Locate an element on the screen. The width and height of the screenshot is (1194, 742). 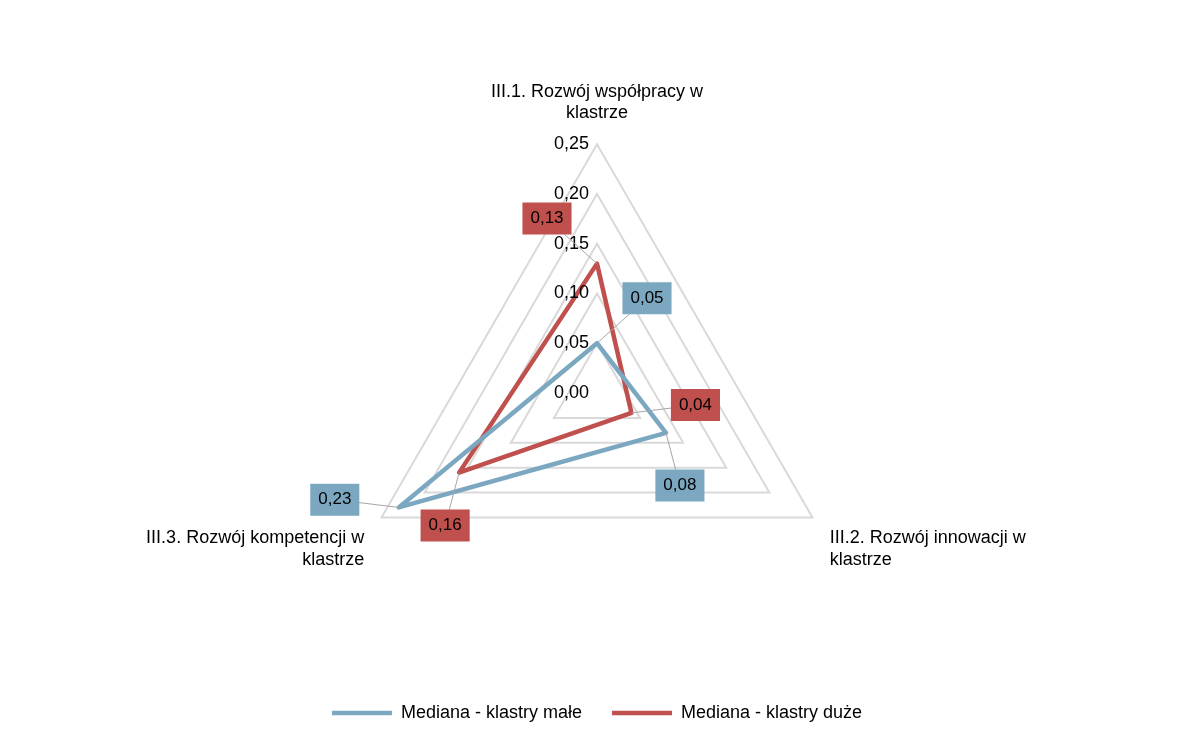
y-tick-label: 0,25 is located at coordinates (571, 143).